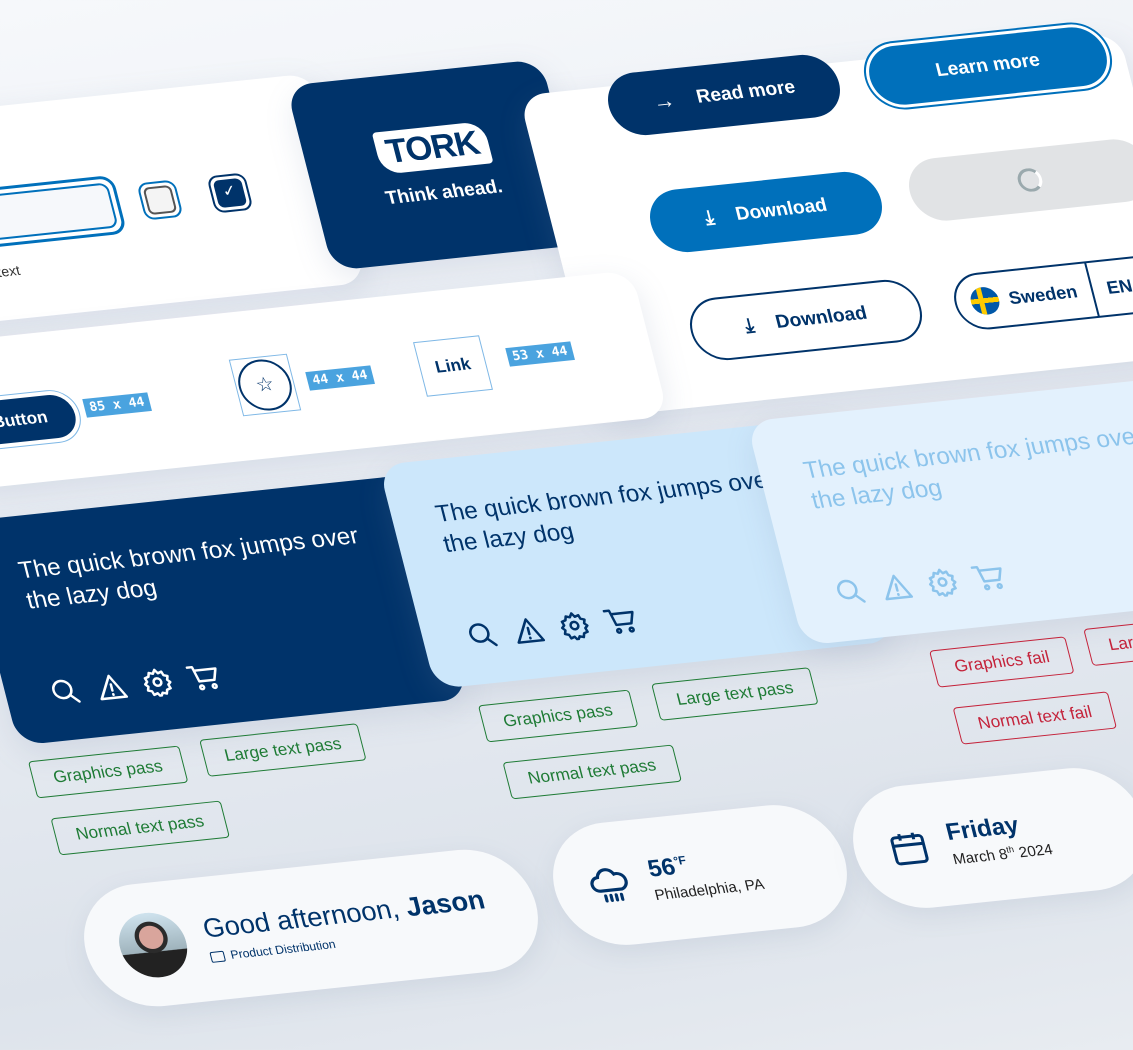  What do you see at coordinates (980, 856) in the screenshot?
I see `date-month: March 8` at bounding box center [980, 856].